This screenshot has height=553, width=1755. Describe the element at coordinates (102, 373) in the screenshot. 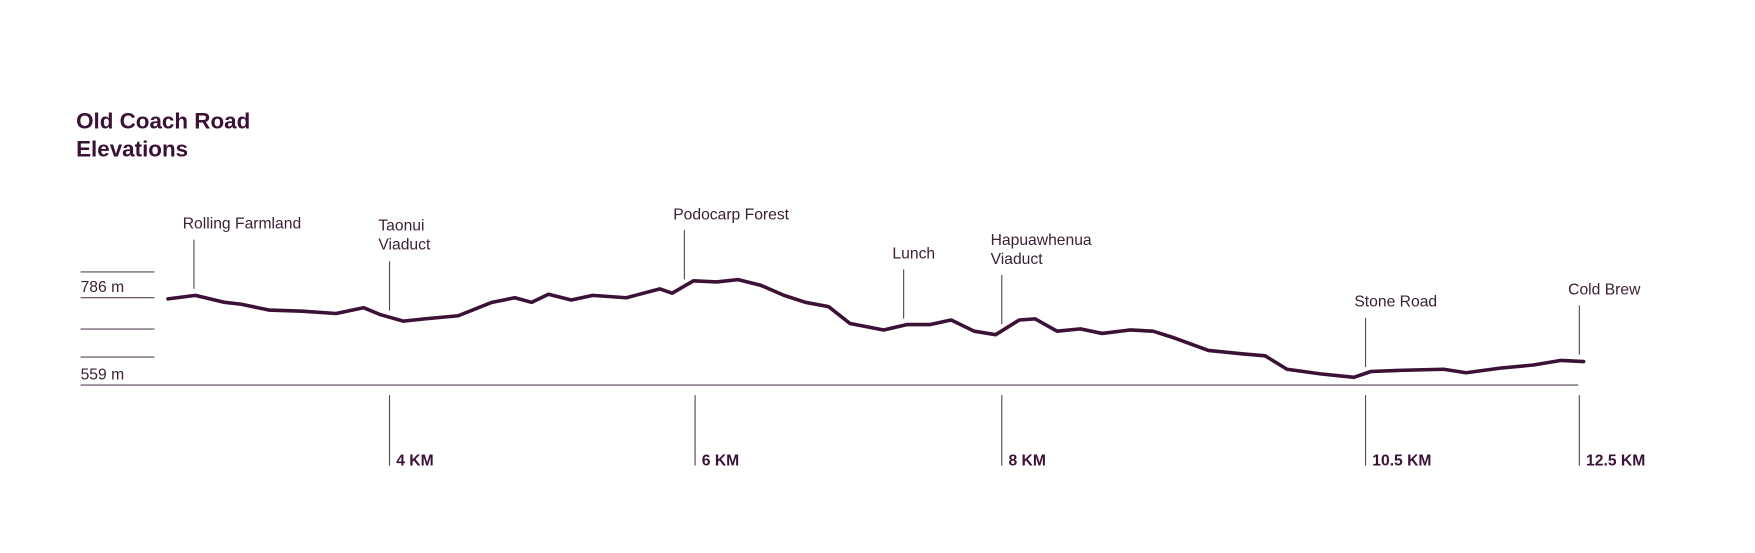

I see `y-tick-label: 559 m` at that location.